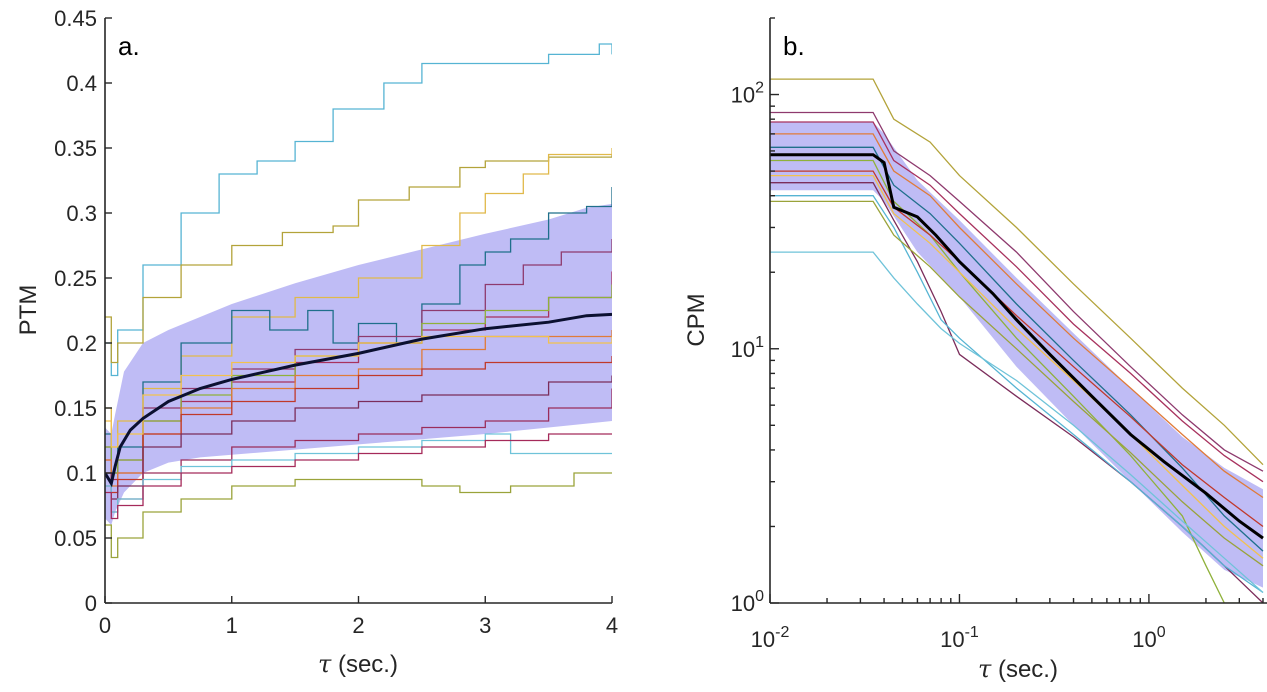 The height and width of the screenshot is (692, 1267). Describe the element at coordinates (75, 148) in the screenshot. I see `panel-a-y-tick-label: 0.35` at that location.